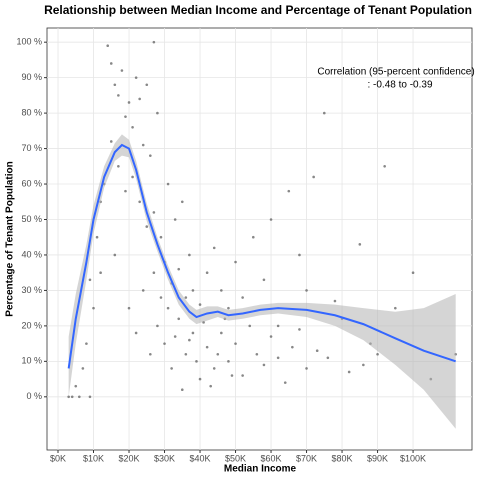  Describe the element at coordinates (31, 290) in the screenshot. I see `y-tick-label: 30 %` at that location.